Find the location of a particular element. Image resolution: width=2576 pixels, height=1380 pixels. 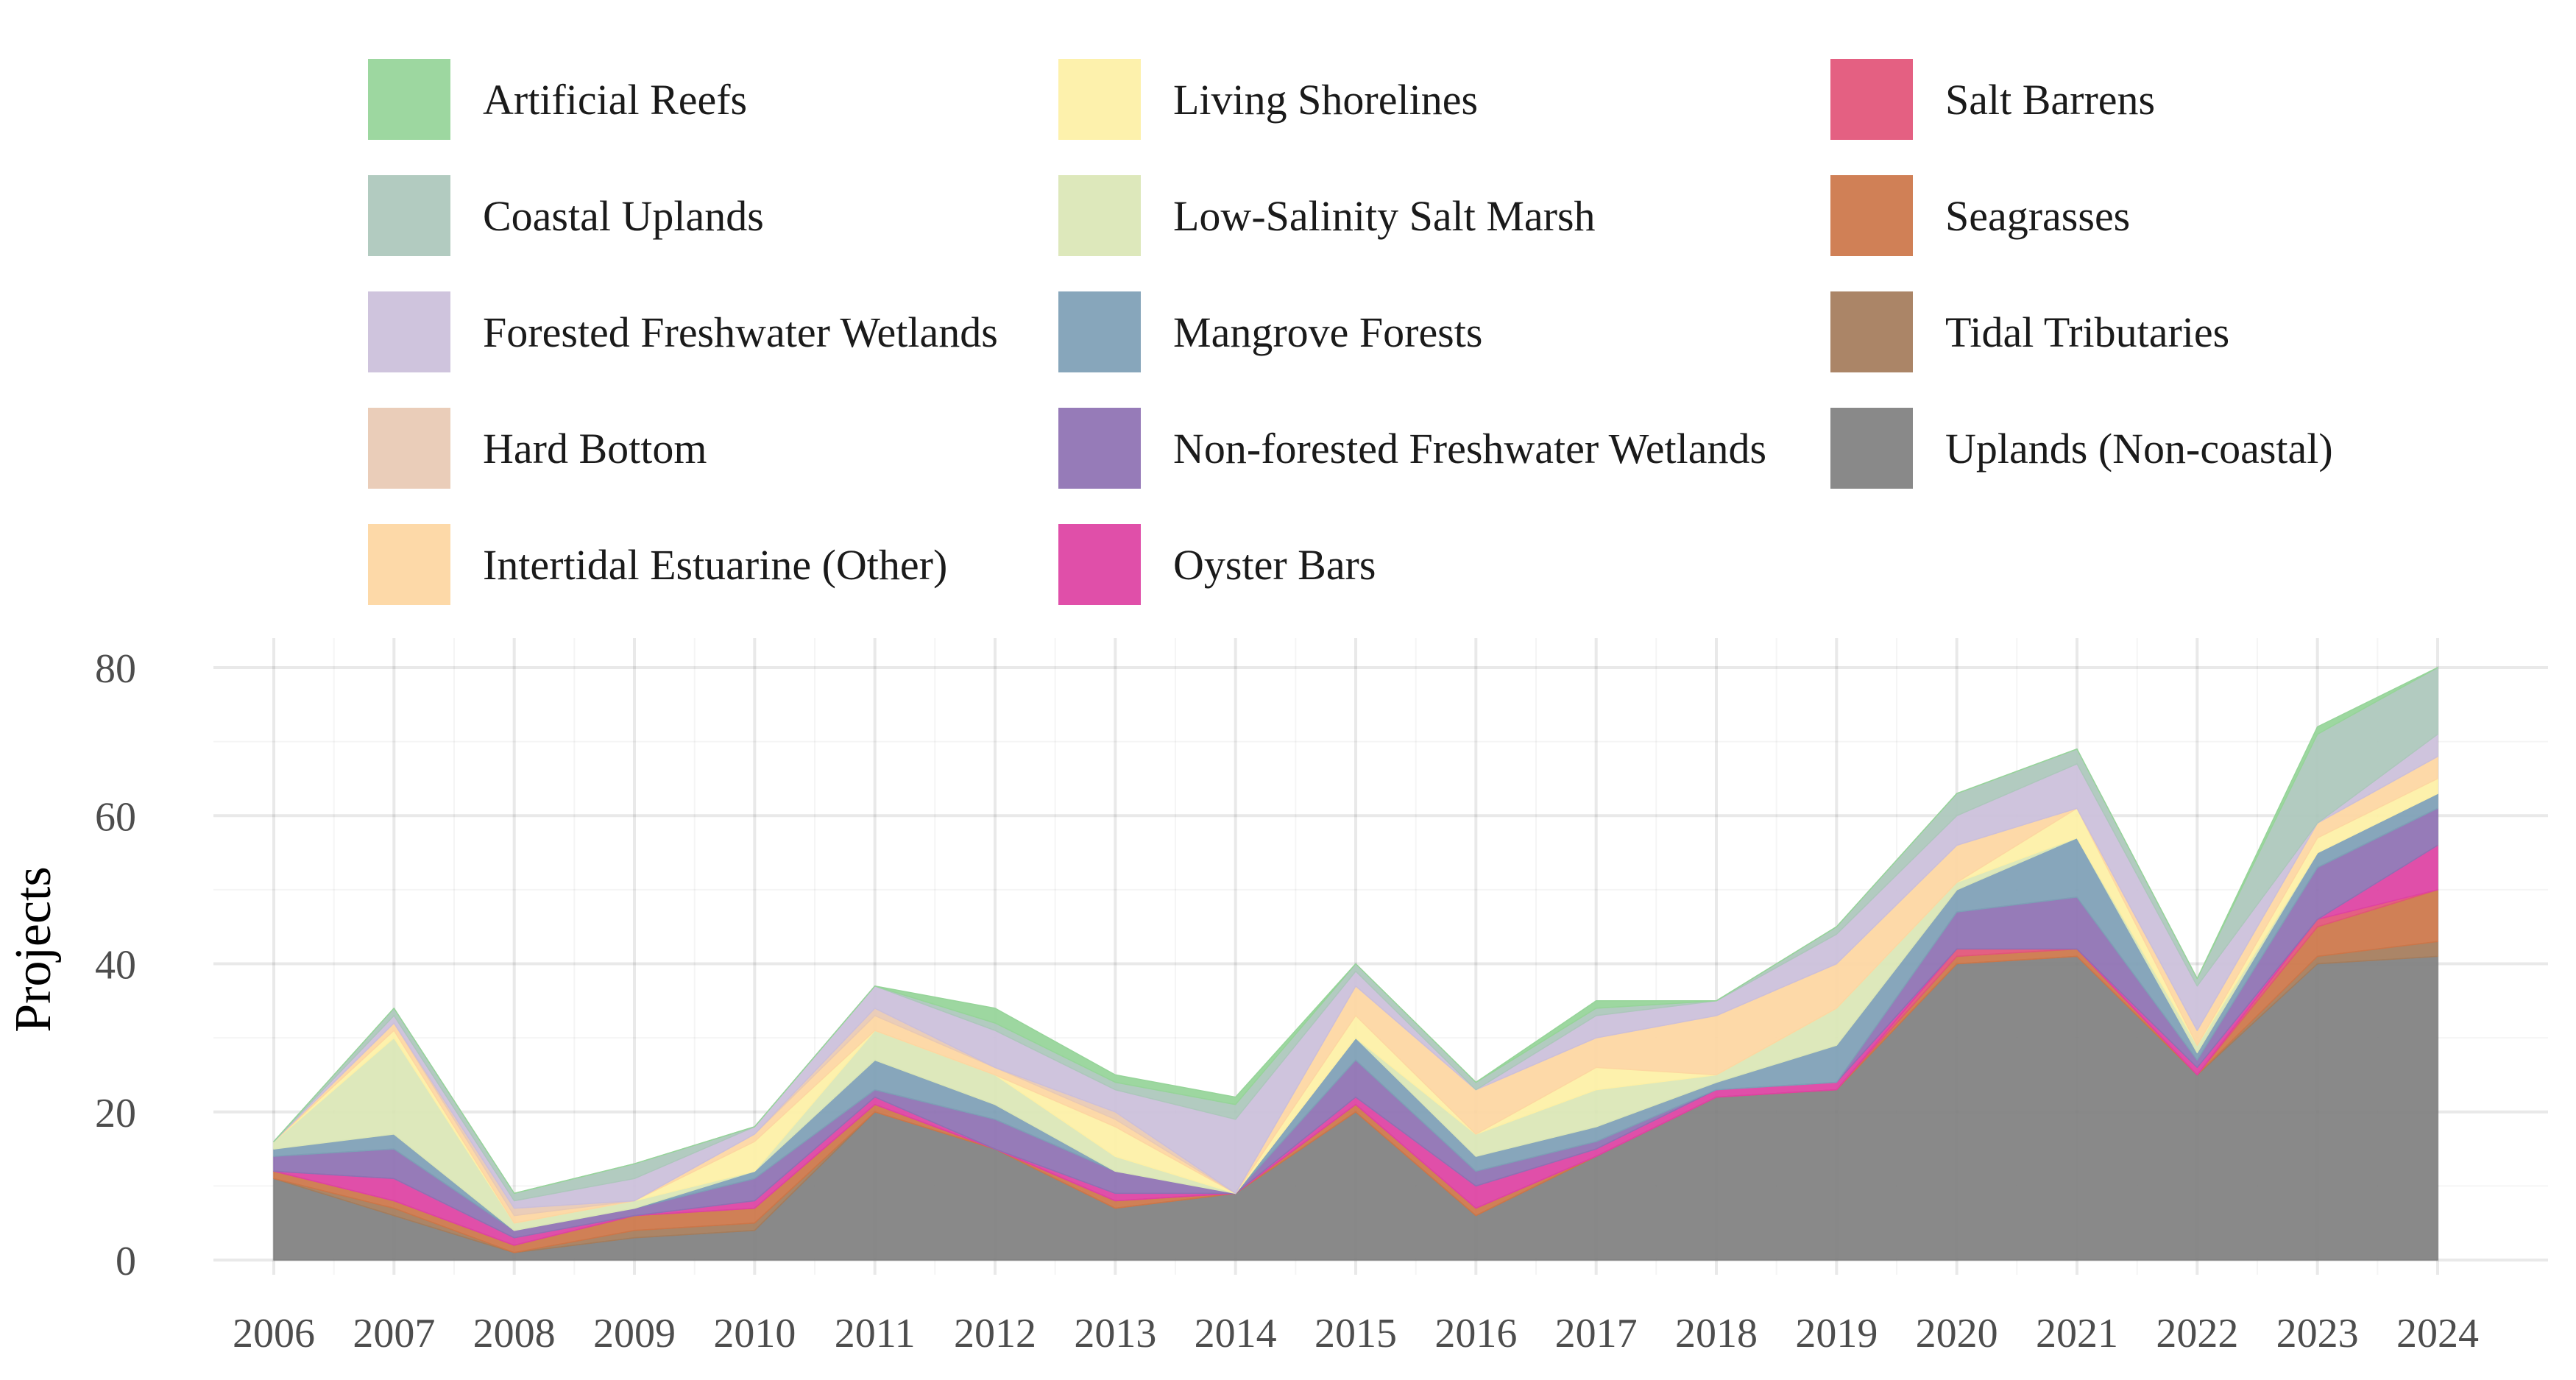

legend-item-seagrasses: Seagrasses is located at coordinates (1980, 215).